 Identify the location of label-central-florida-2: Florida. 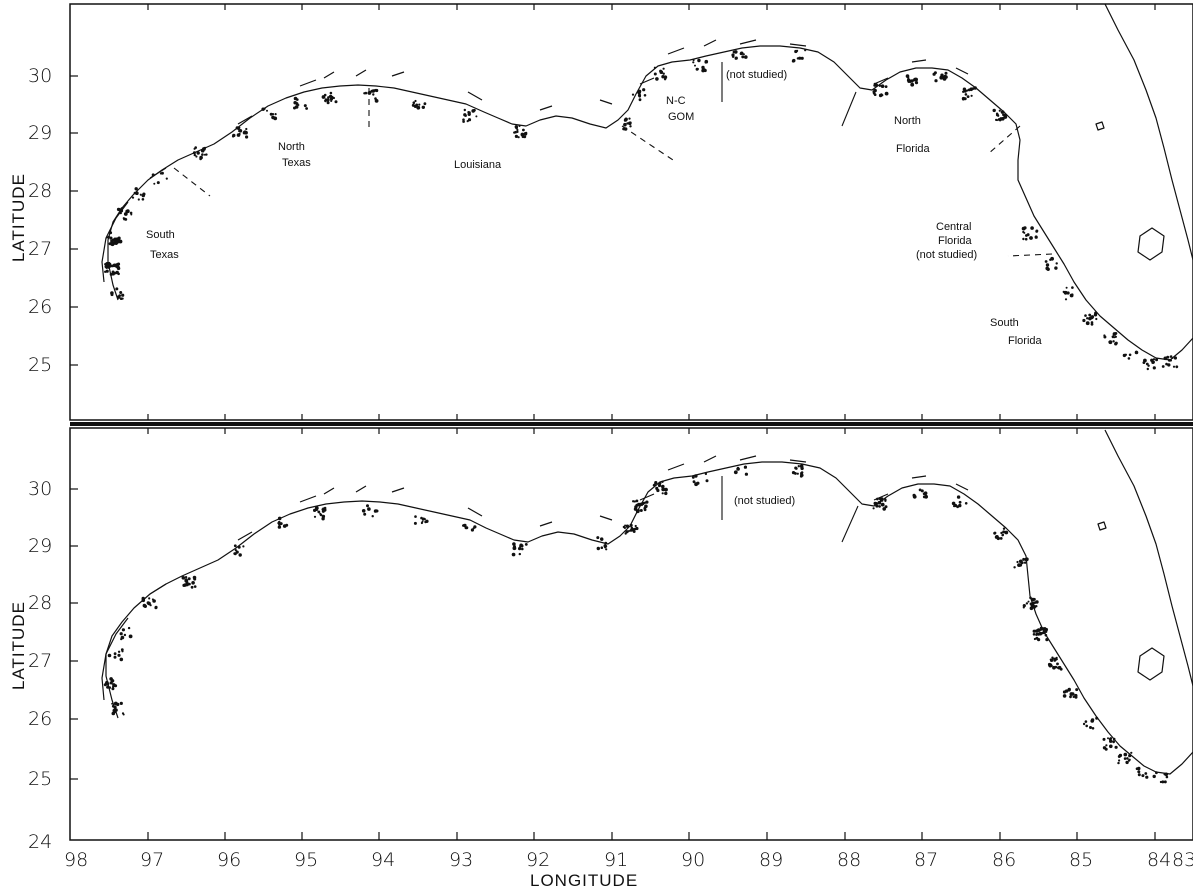
(955, 241).